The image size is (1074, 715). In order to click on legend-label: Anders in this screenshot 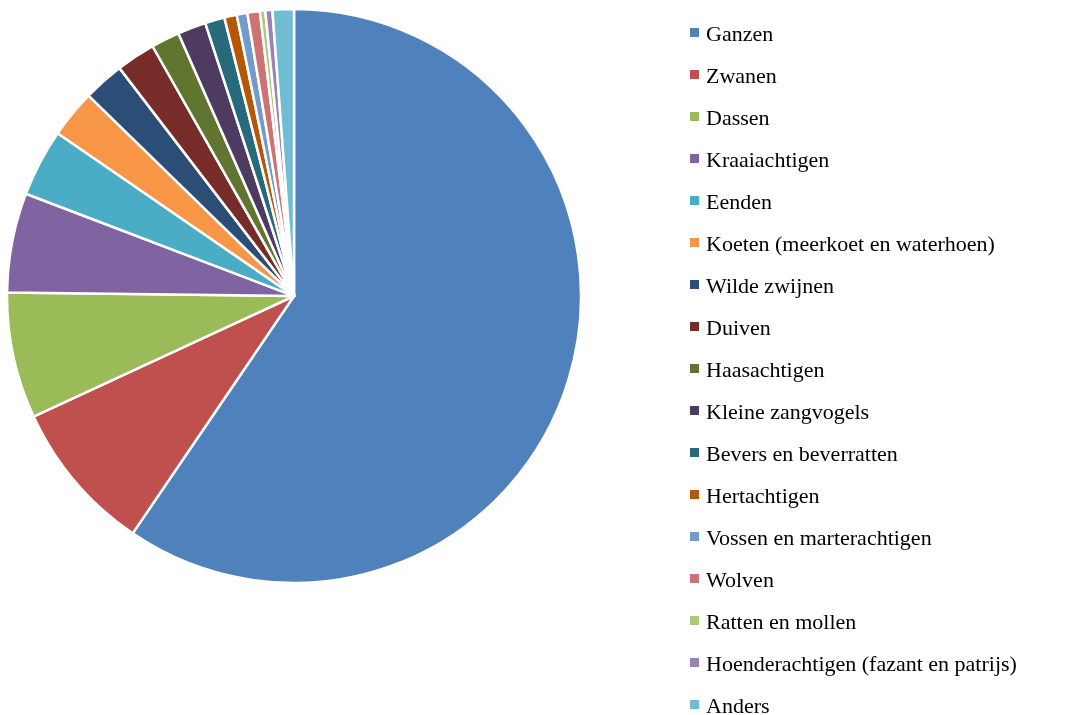, I will do `click(738, 703)`.